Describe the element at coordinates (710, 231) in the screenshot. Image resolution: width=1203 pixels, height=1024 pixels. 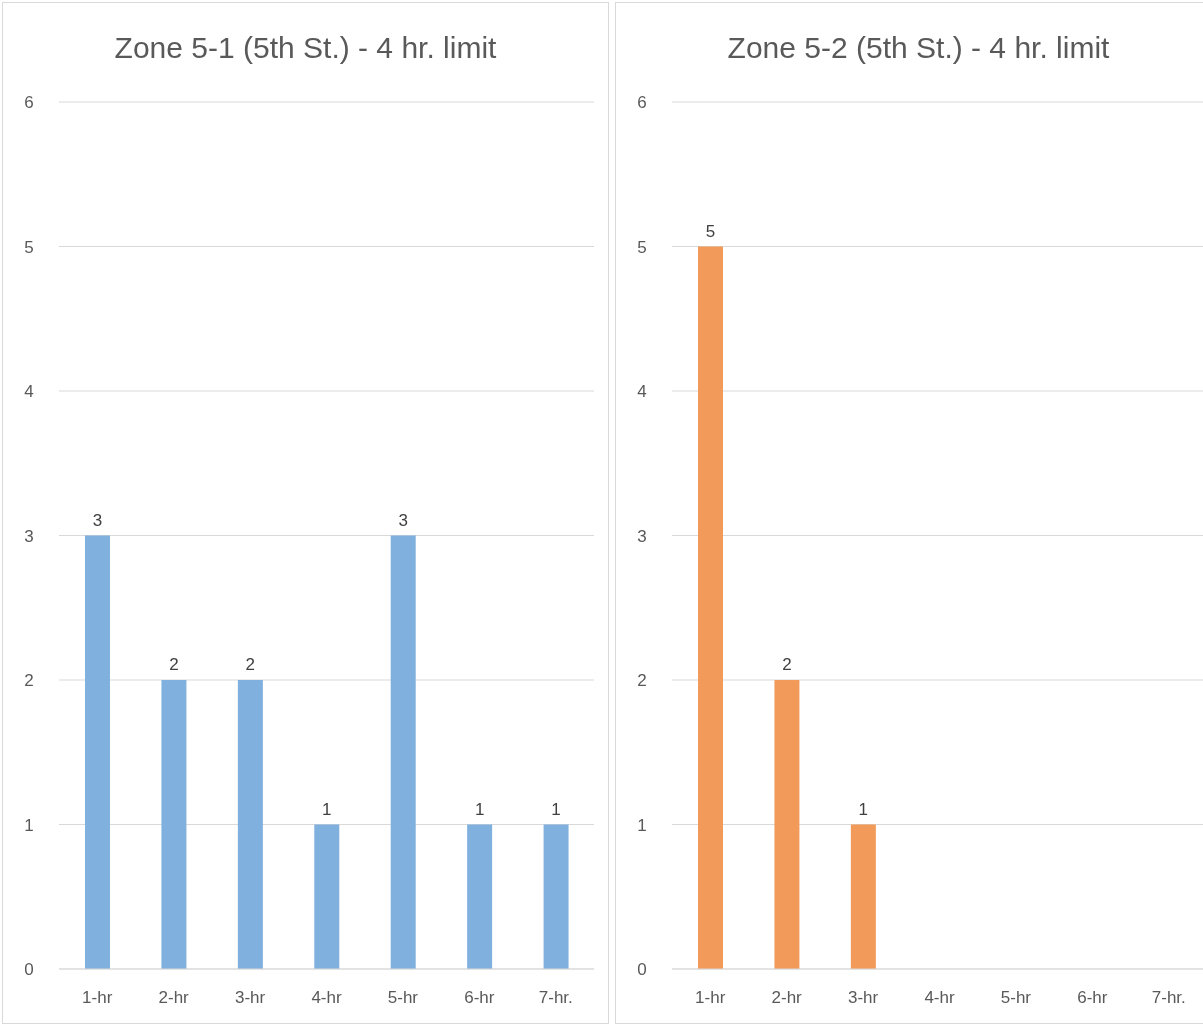
I see `data-label: 5` at that location.